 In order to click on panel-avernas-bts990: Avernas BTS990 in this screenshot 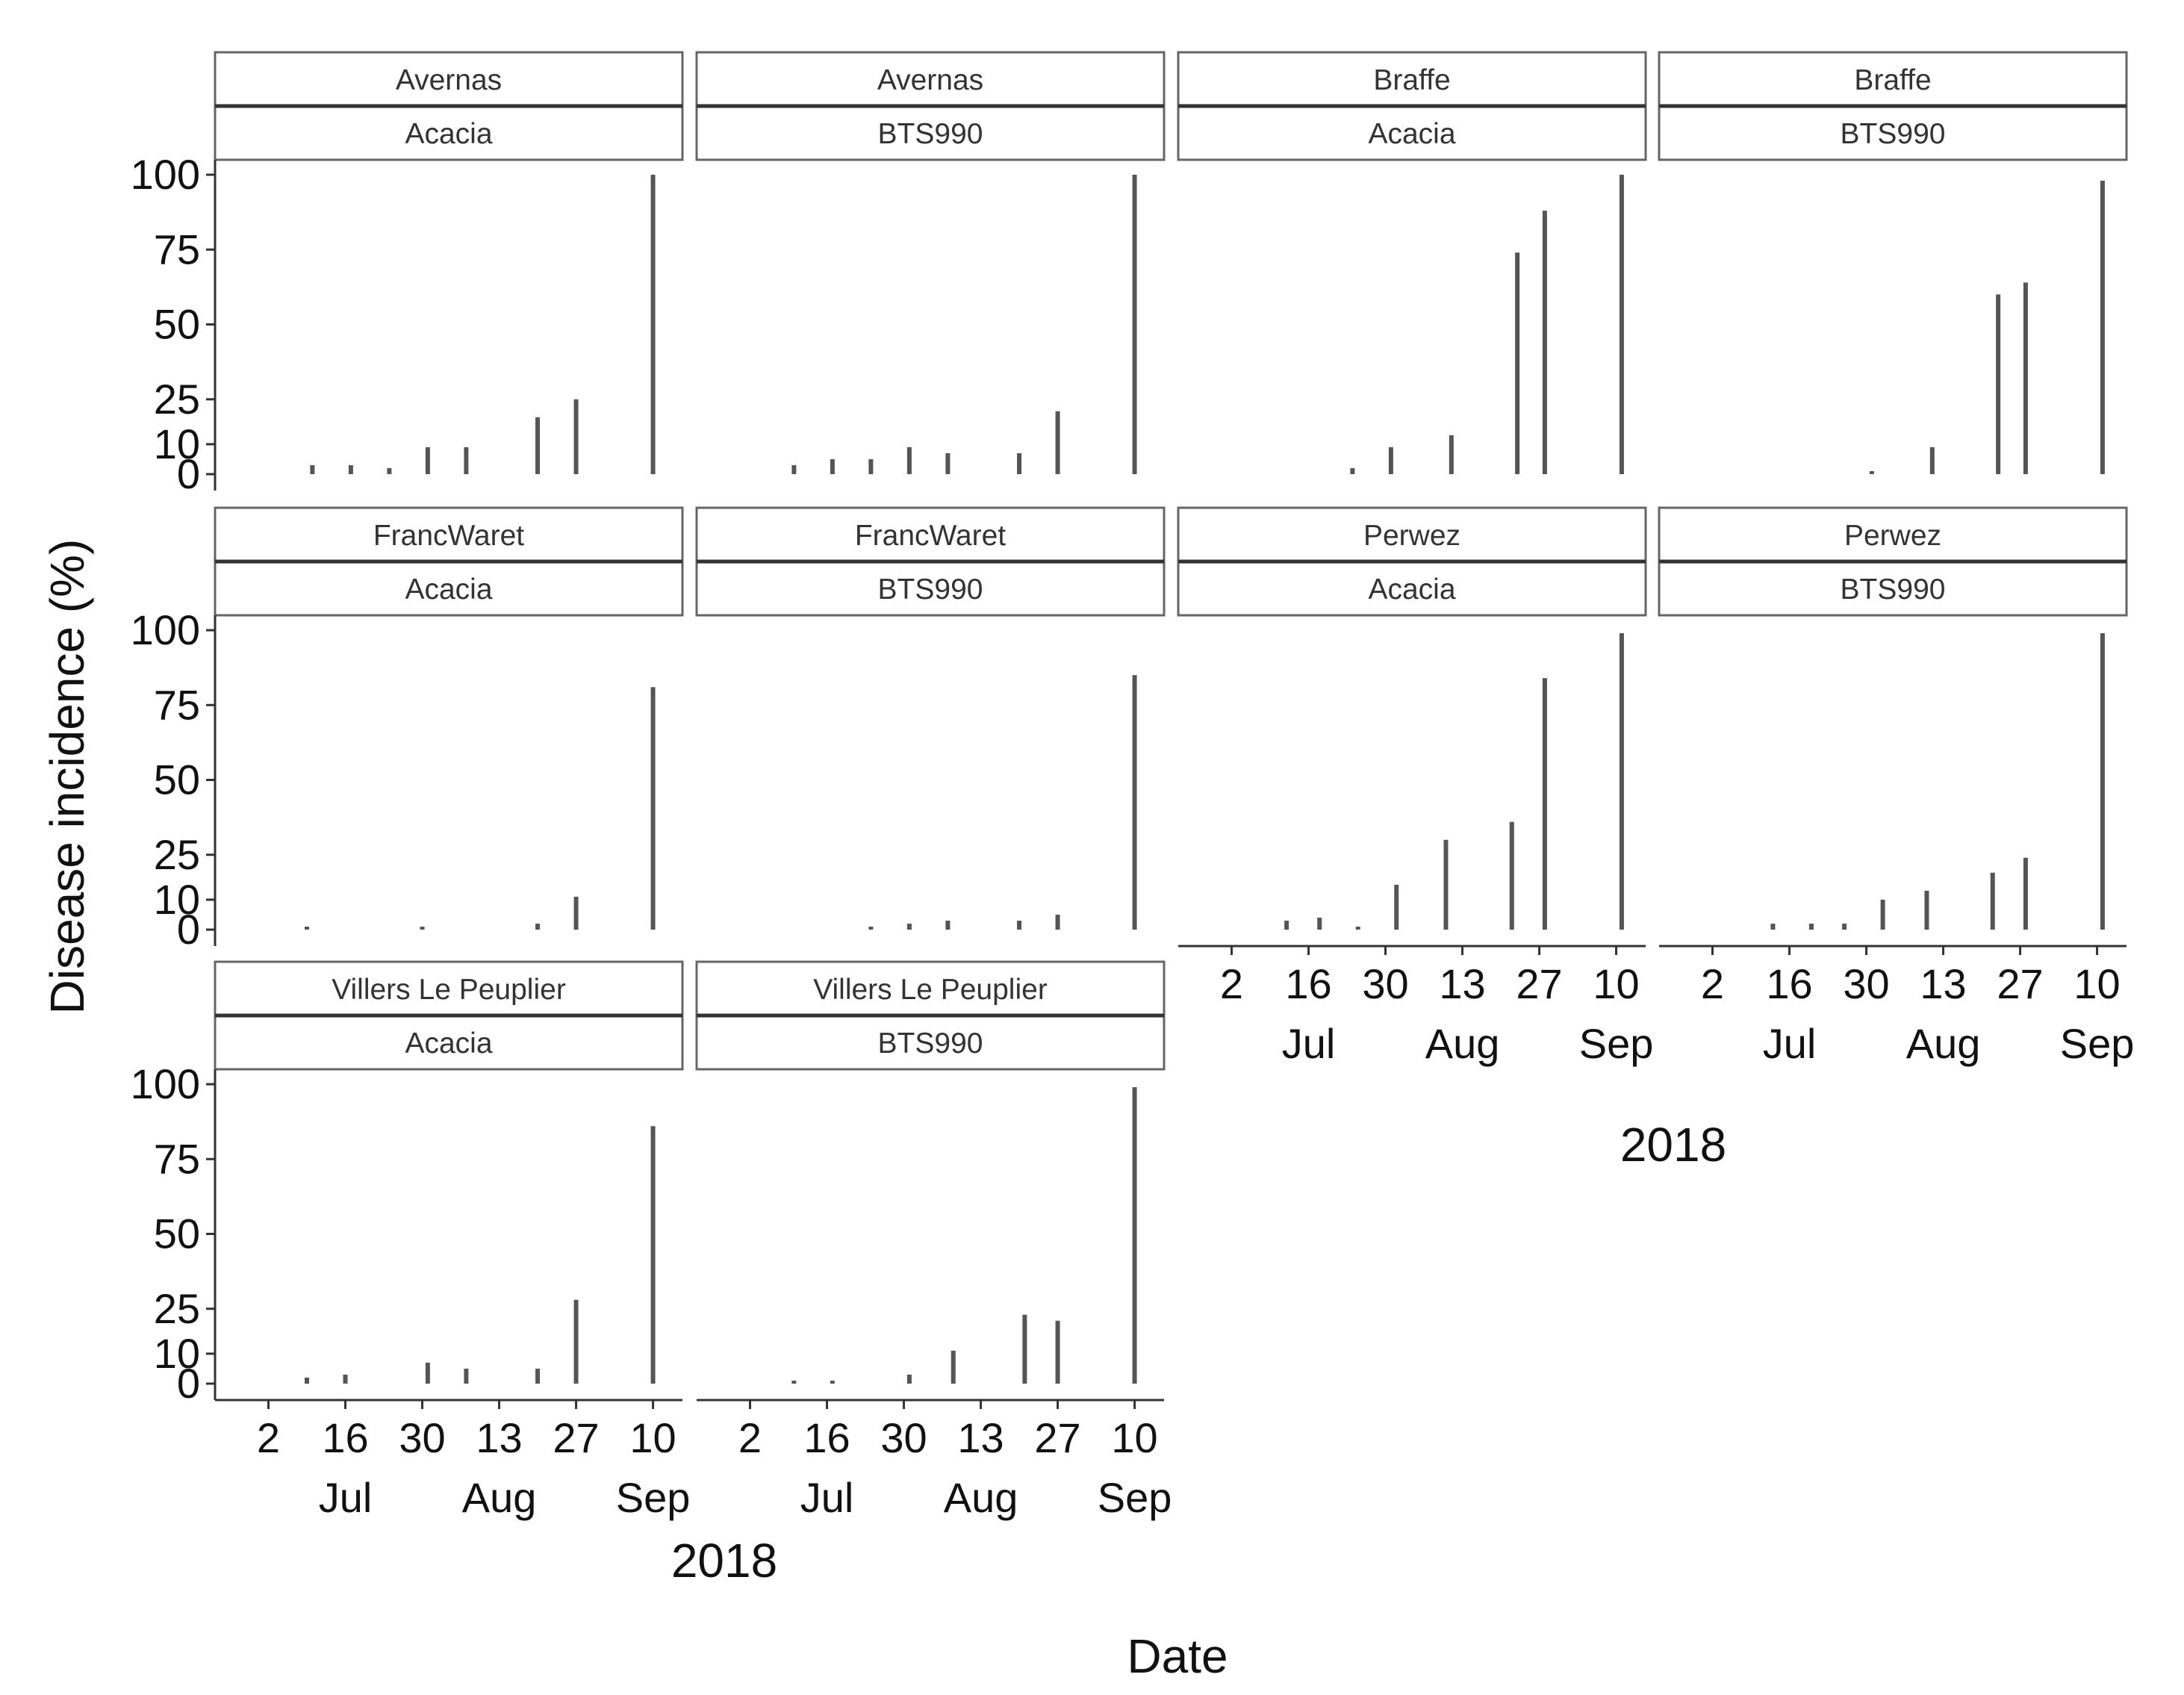, I will do `click(930, 262)`.